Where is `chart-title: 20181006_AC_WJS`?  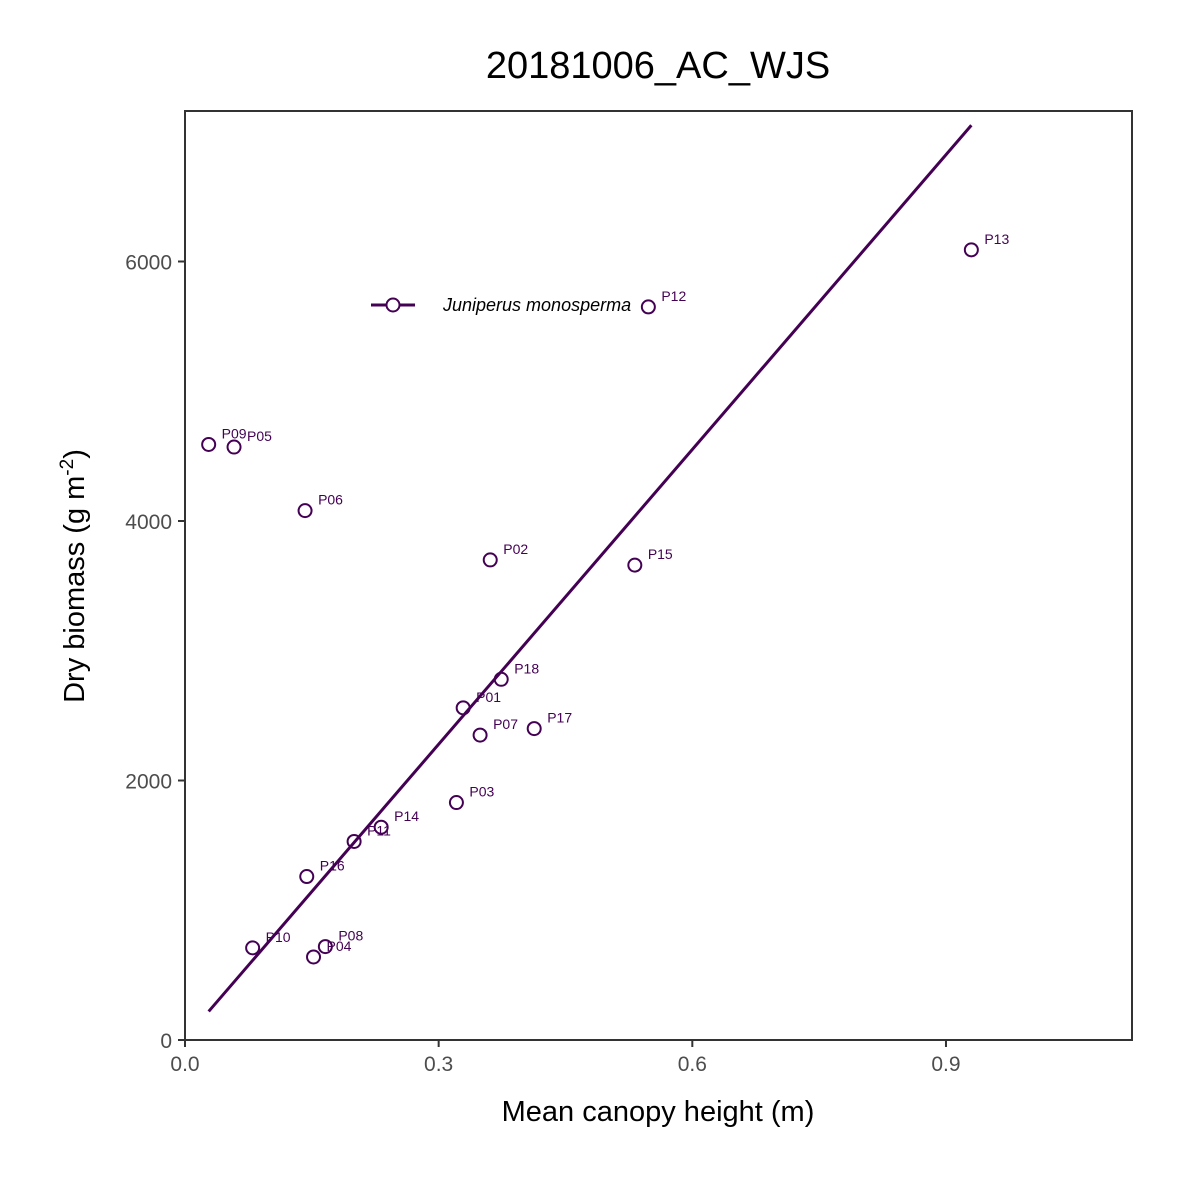 chart-title: 20181006_AC_WJS is located at coordinates (658, 66).